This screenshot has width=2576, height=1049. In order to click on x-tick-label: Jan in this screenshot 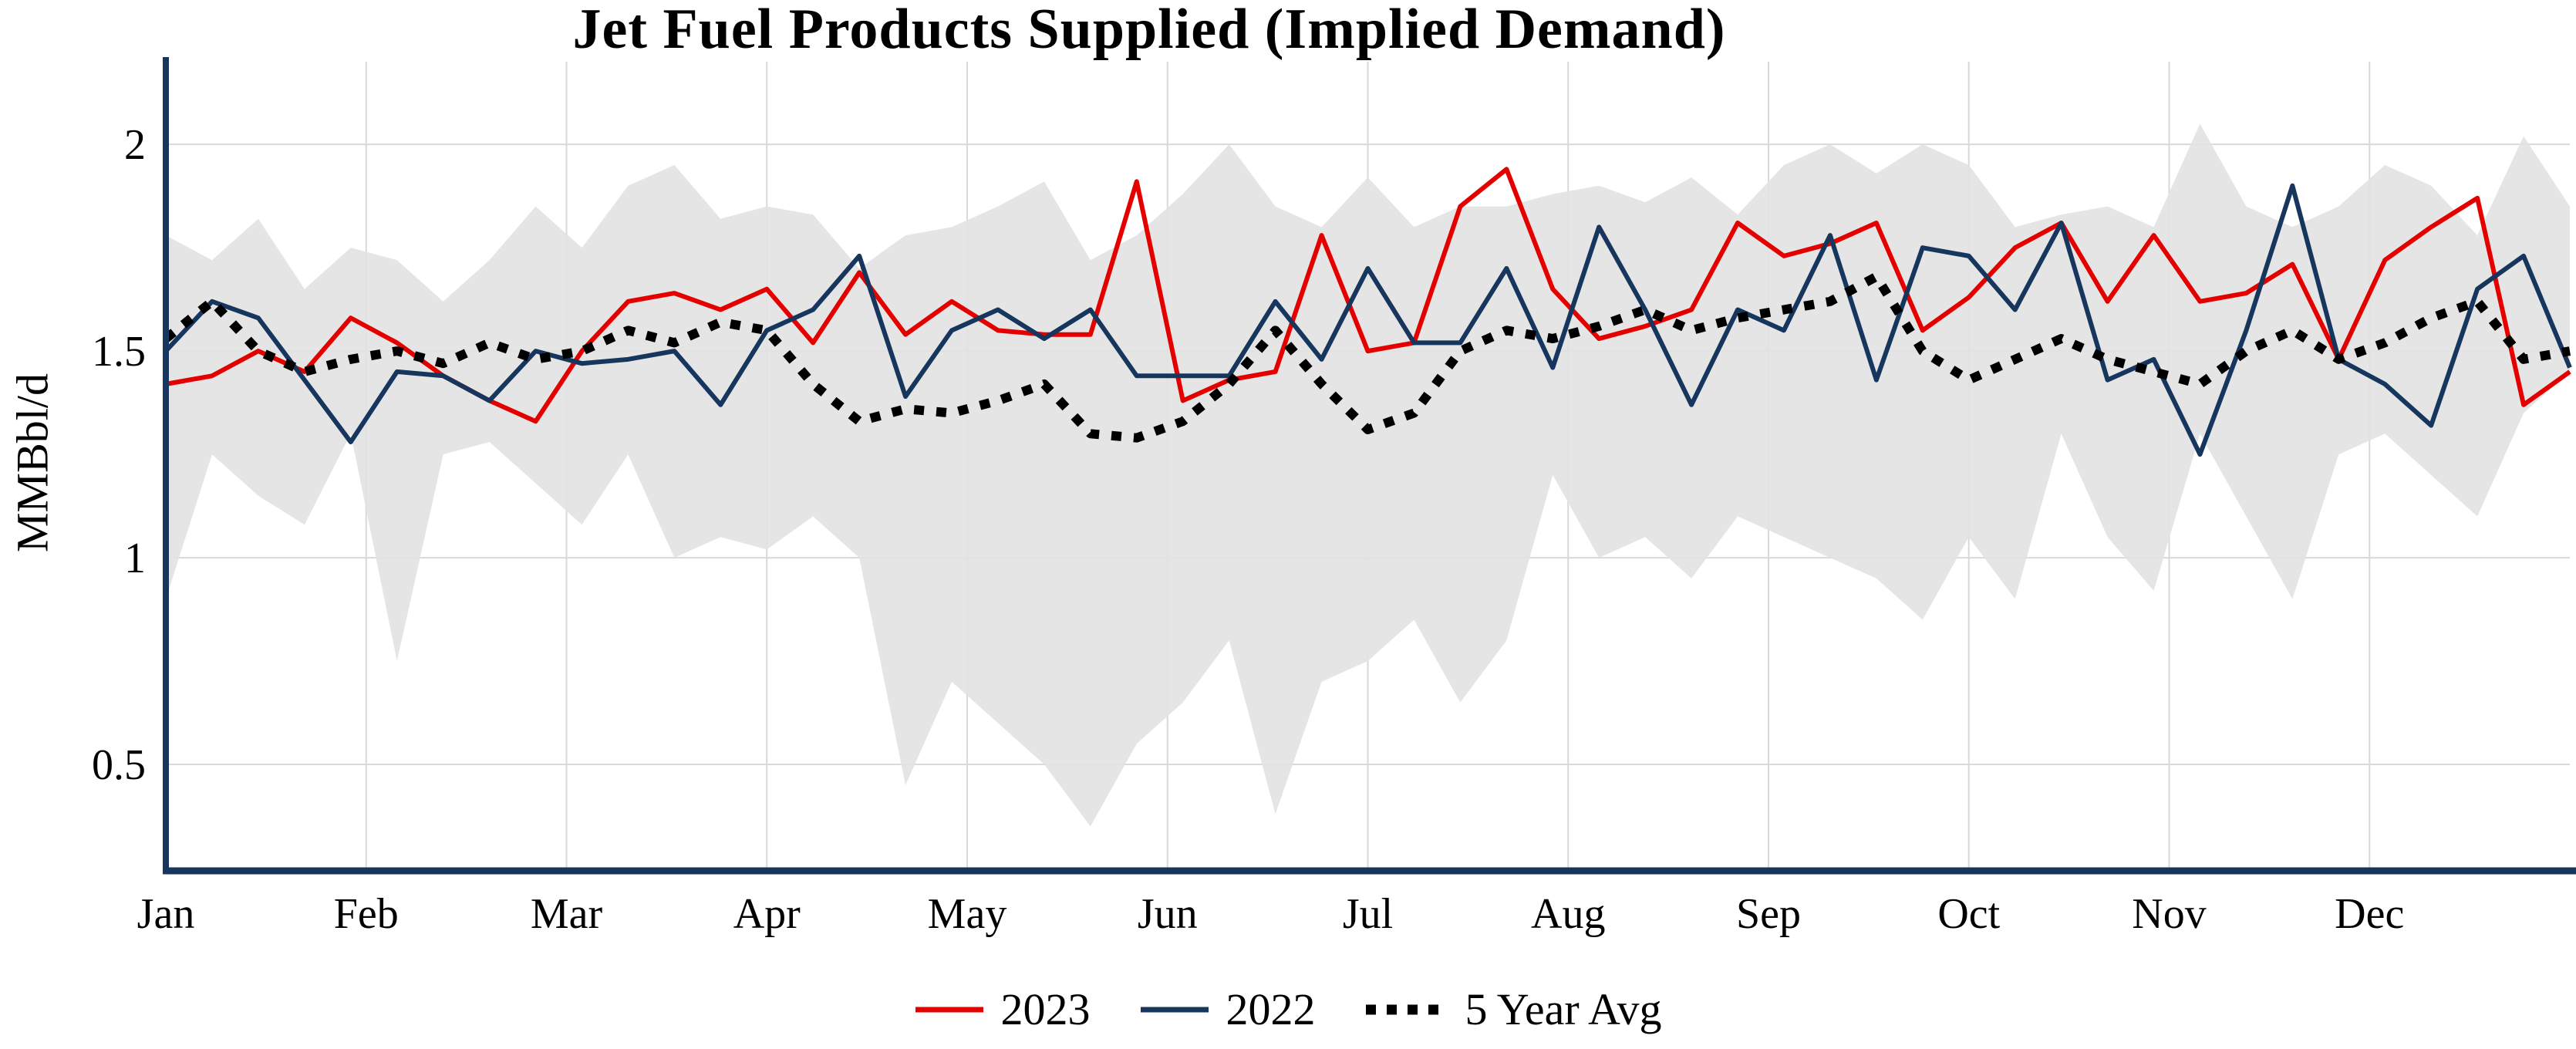, I will do `click(166, 914)`.